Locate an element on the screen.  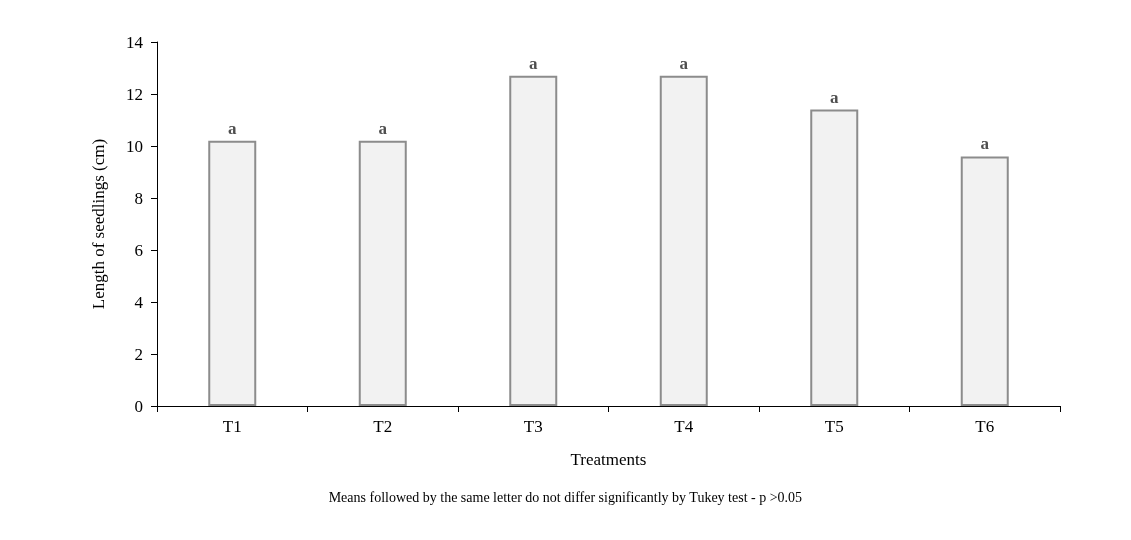
y-tick-label: 14 is located at coordinates (135, 42).